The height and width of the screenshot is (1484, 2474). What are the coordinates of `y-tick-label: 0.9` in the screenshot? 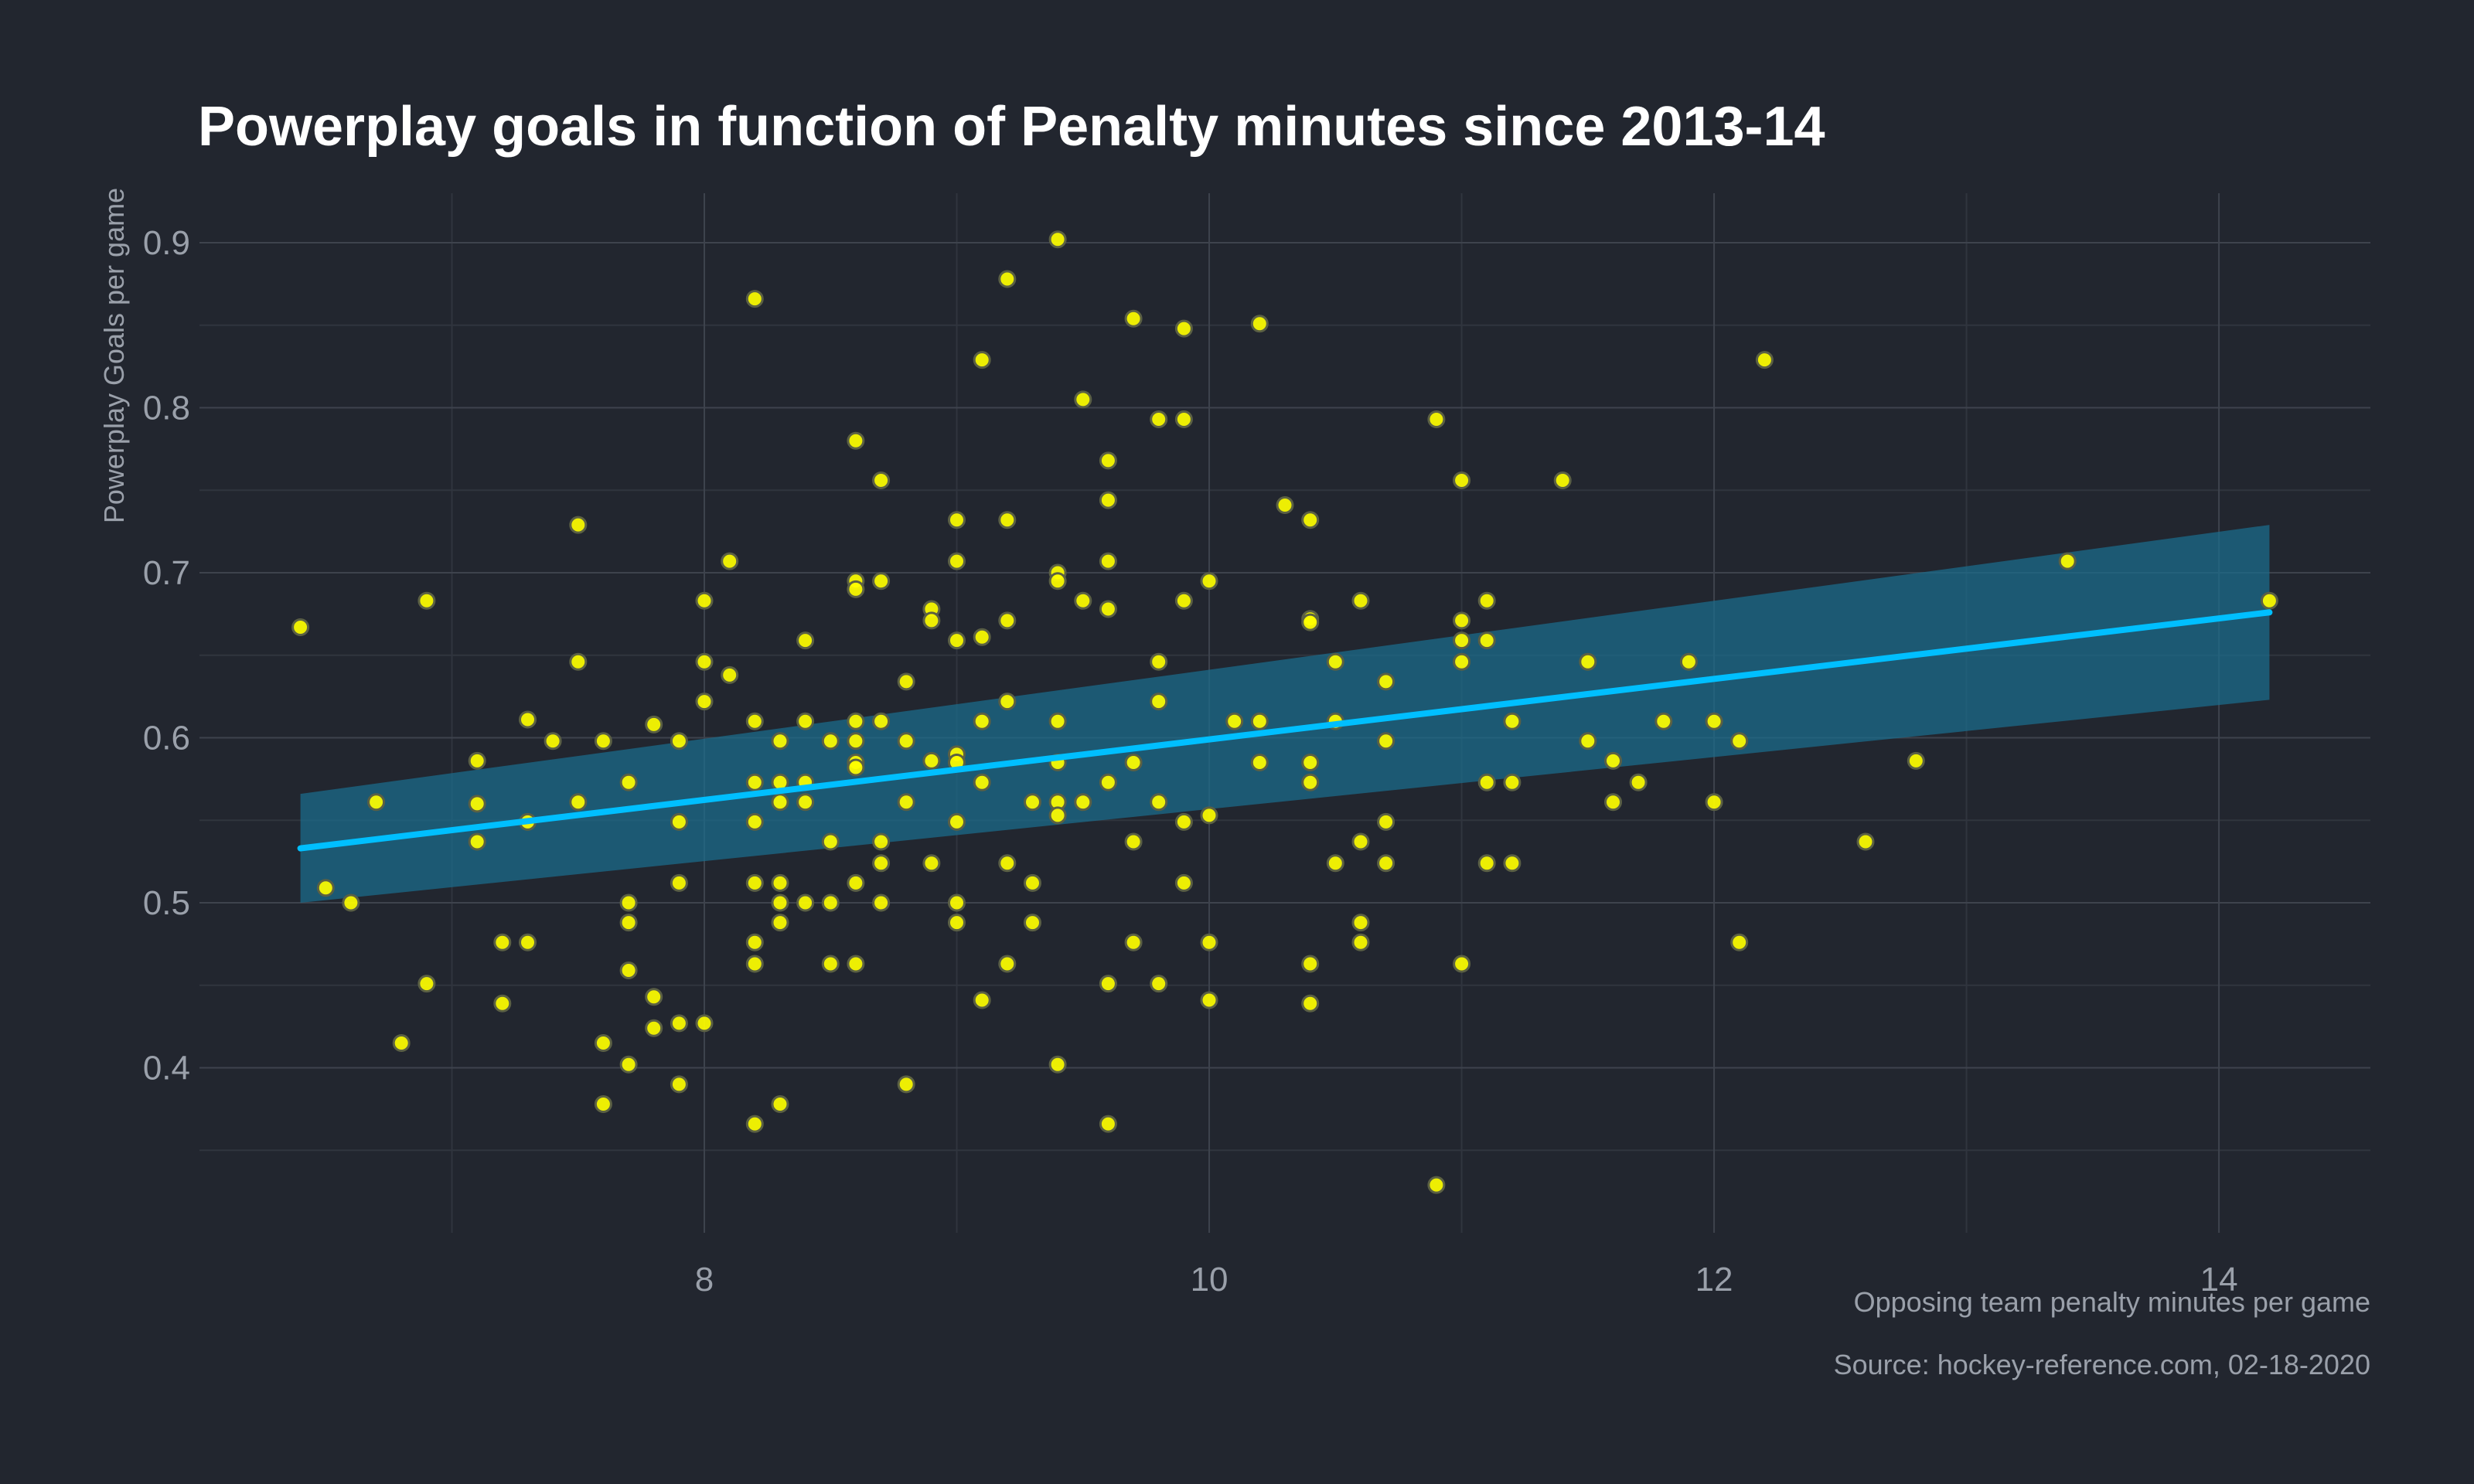 It's located at (166, 243).